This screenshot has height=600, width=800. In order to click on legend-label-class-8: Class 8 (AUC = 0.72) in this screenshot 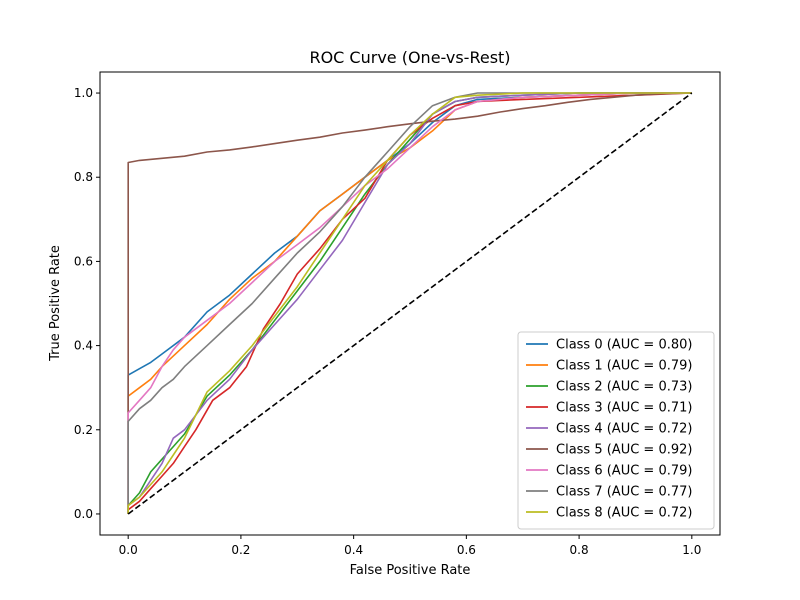, I will do `click(624, 513)`.